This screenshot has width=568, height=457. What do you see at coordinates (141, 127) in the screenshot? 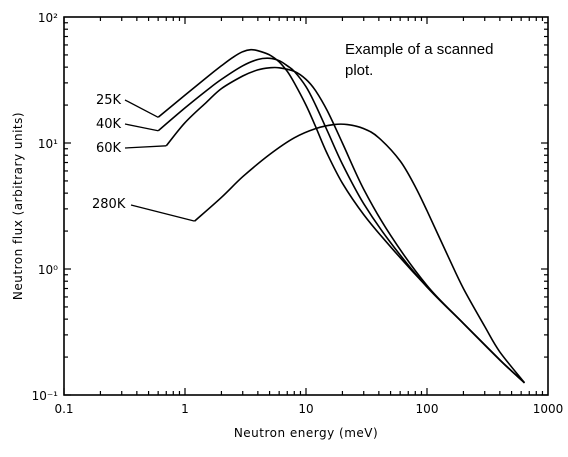
I see `series-leader-40k` at bounding box center [141, 127].